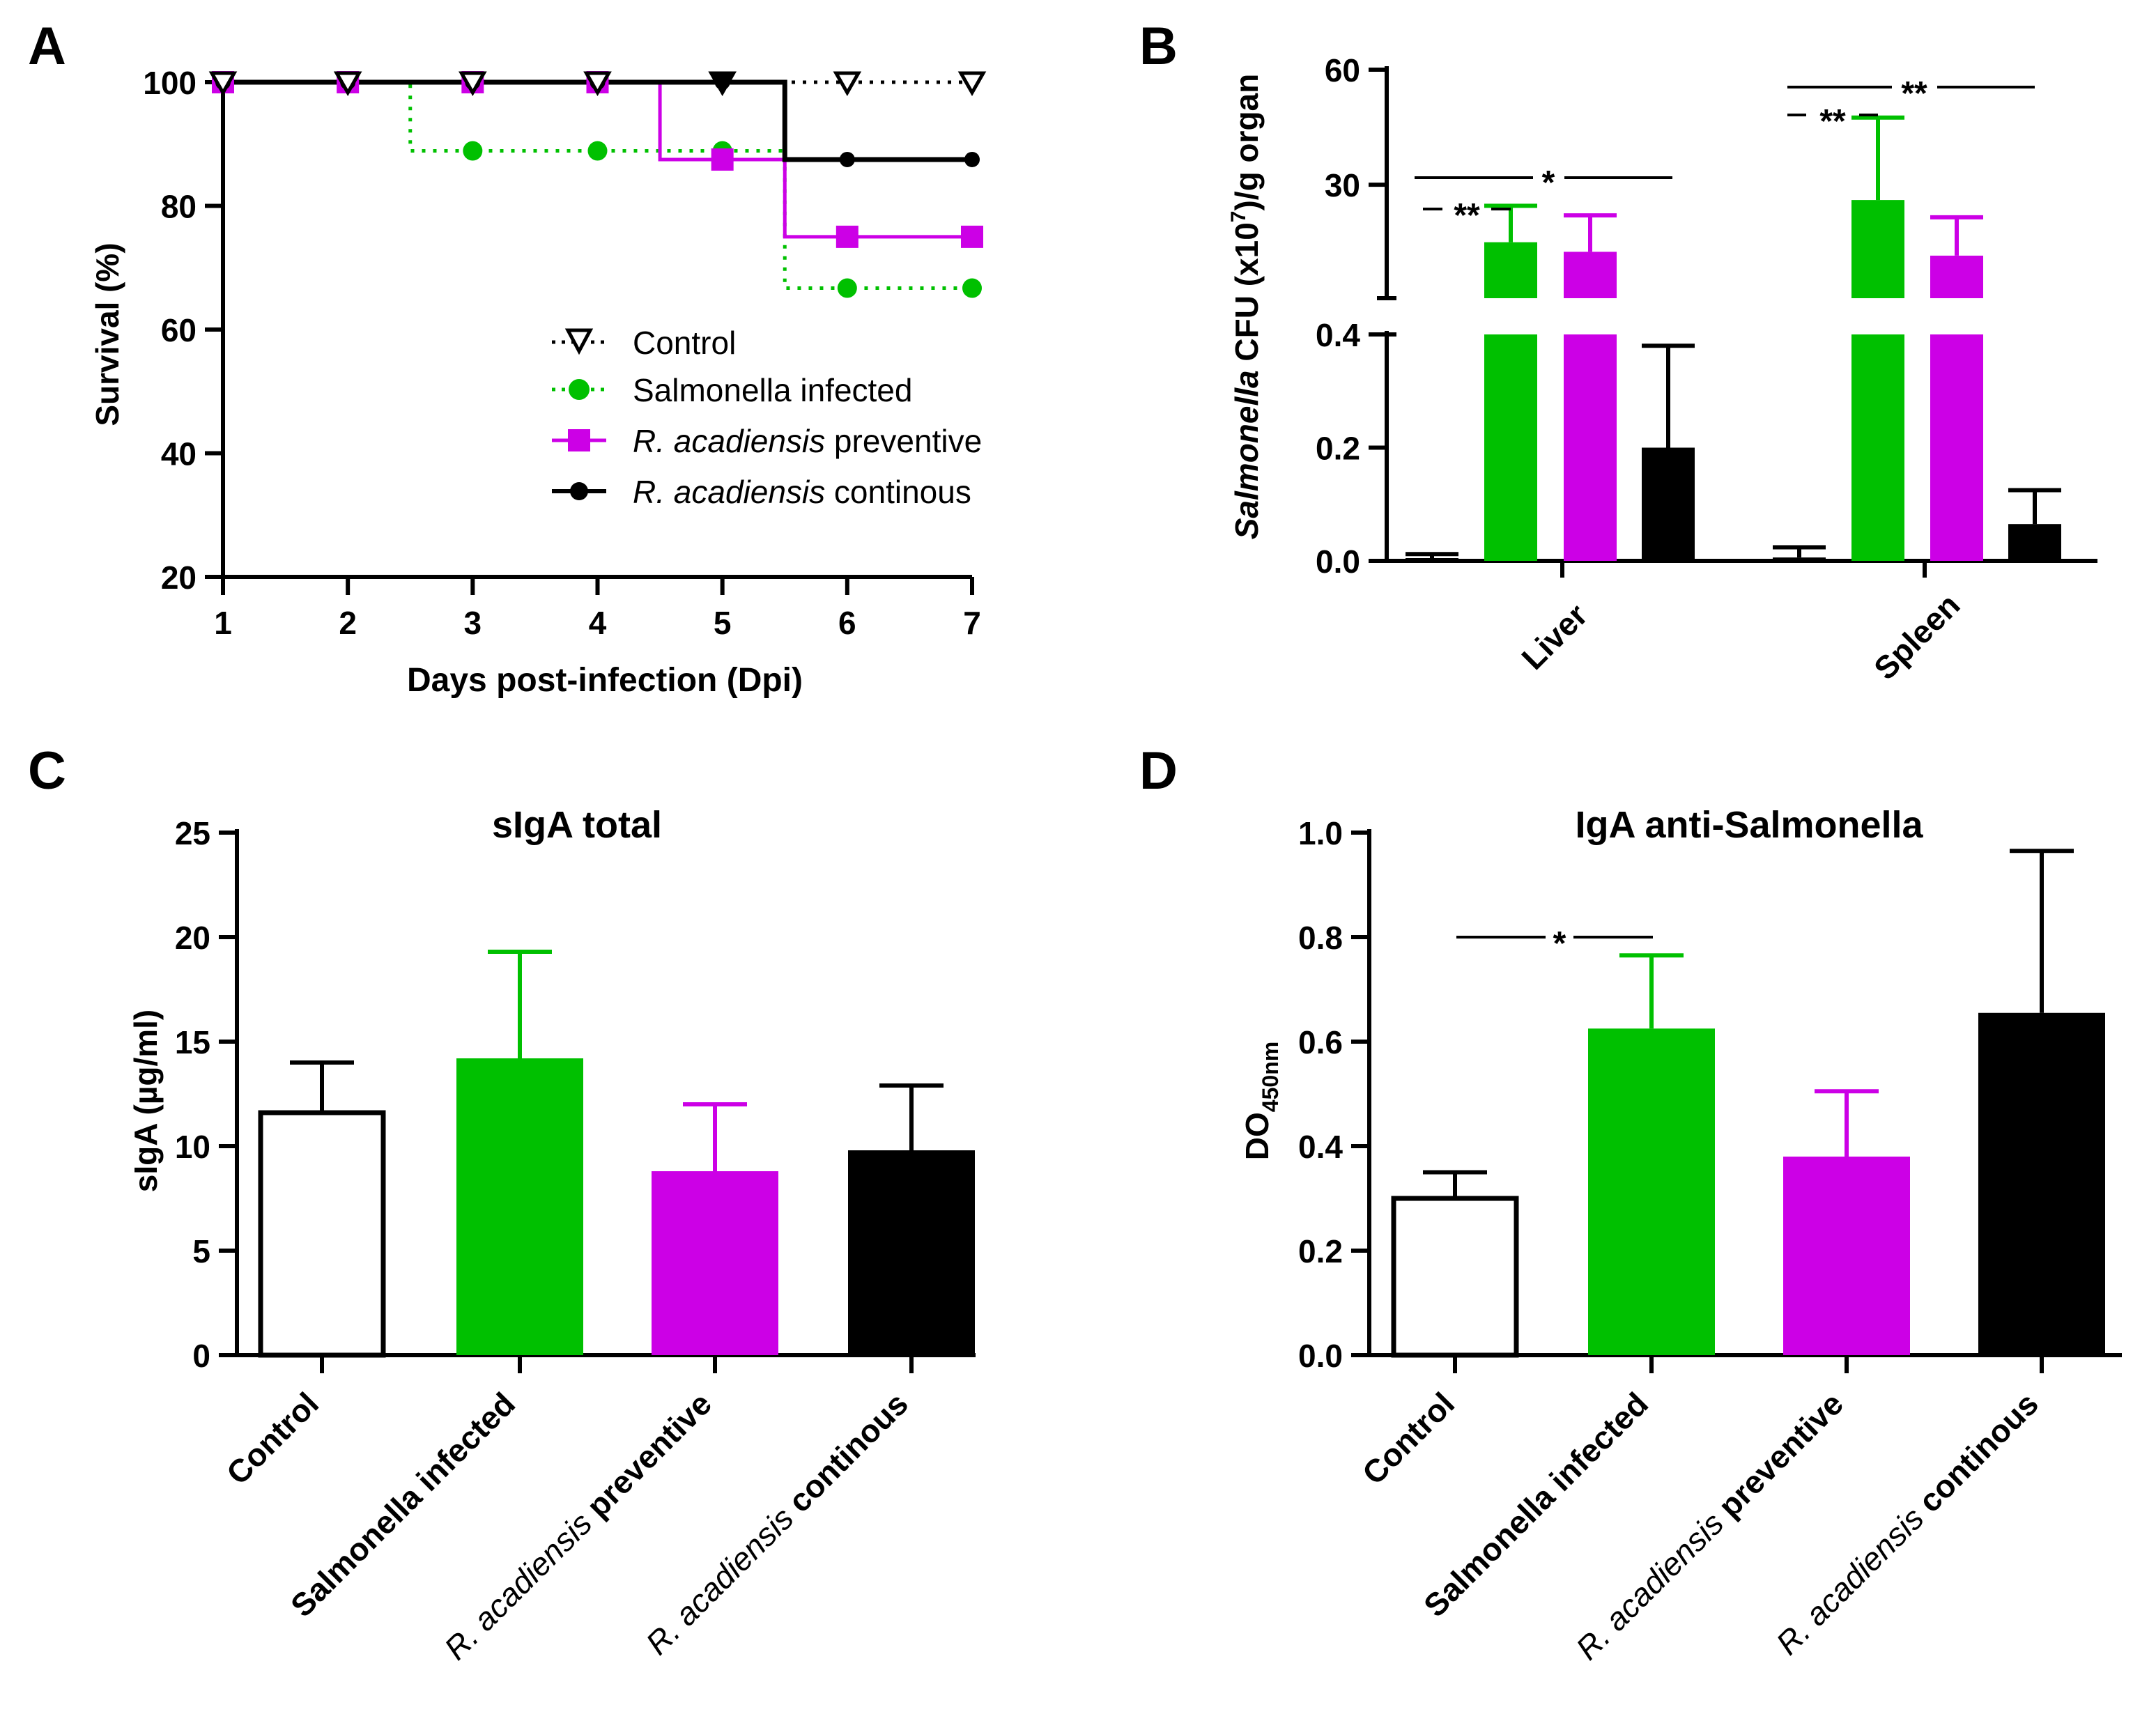 The image size is (2156, 1730). I want to click on a-xtick-label: 3, so click(473, 623).